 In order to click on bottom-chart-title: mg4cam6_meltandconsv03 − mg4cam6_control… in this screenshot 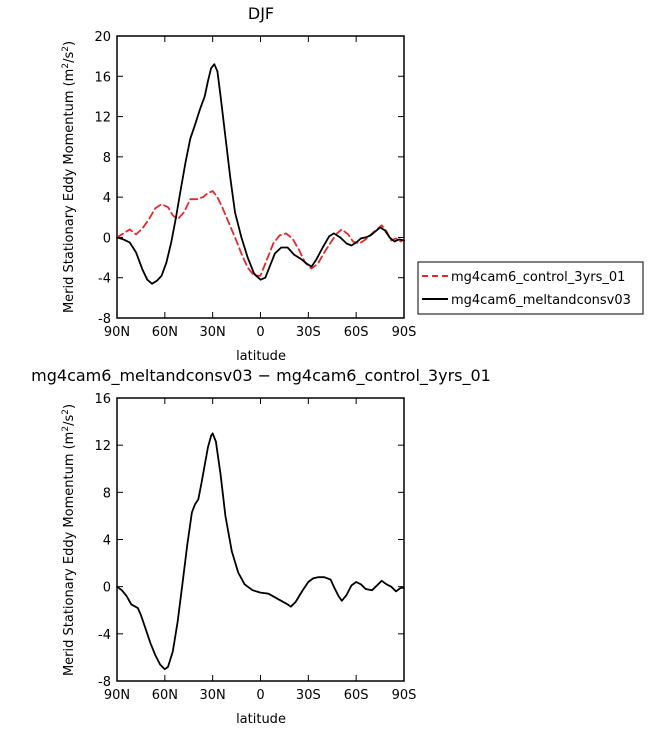, I will do `click(261, 376)`.